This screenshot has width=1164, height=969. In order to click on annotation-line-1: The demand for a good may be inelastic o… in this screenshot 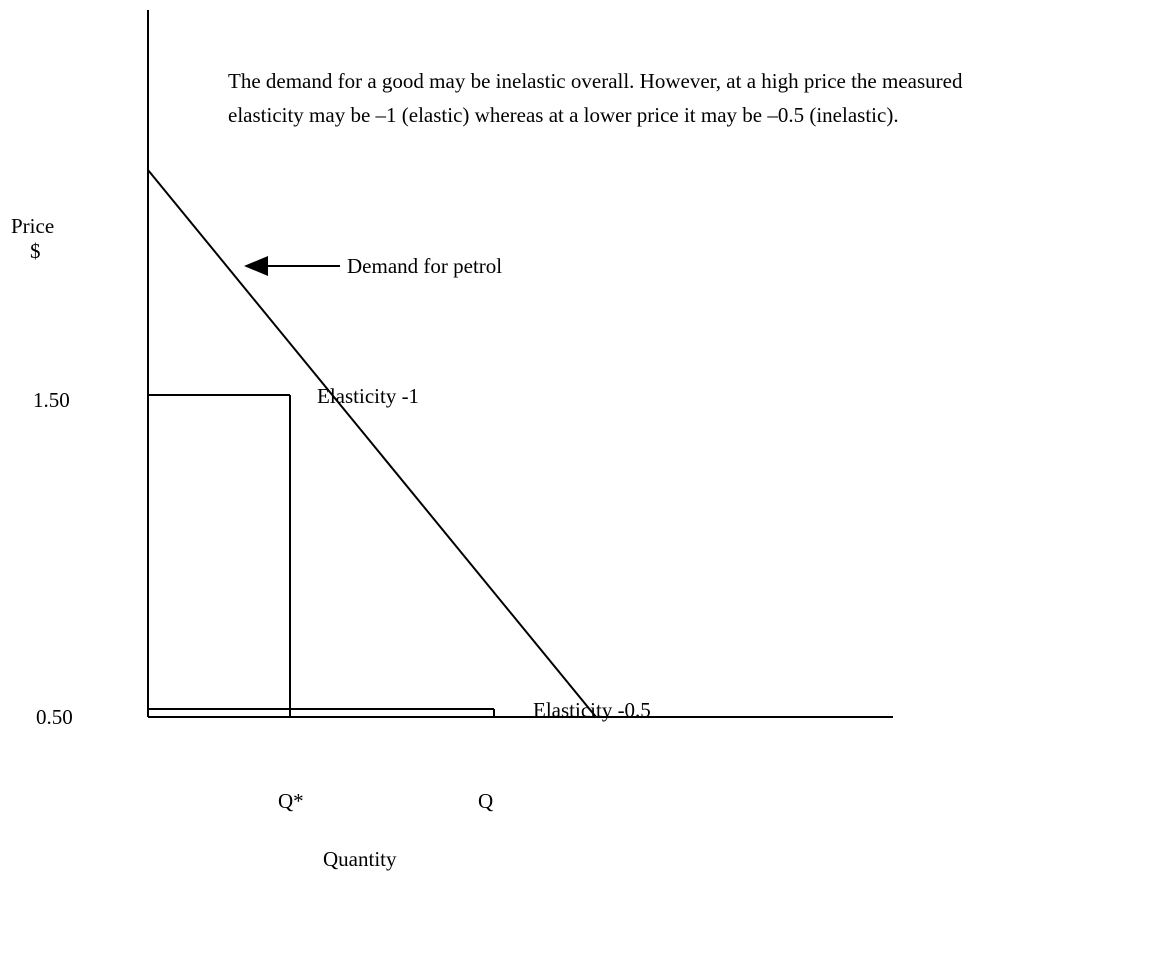, I will do `click(595, 81)`.